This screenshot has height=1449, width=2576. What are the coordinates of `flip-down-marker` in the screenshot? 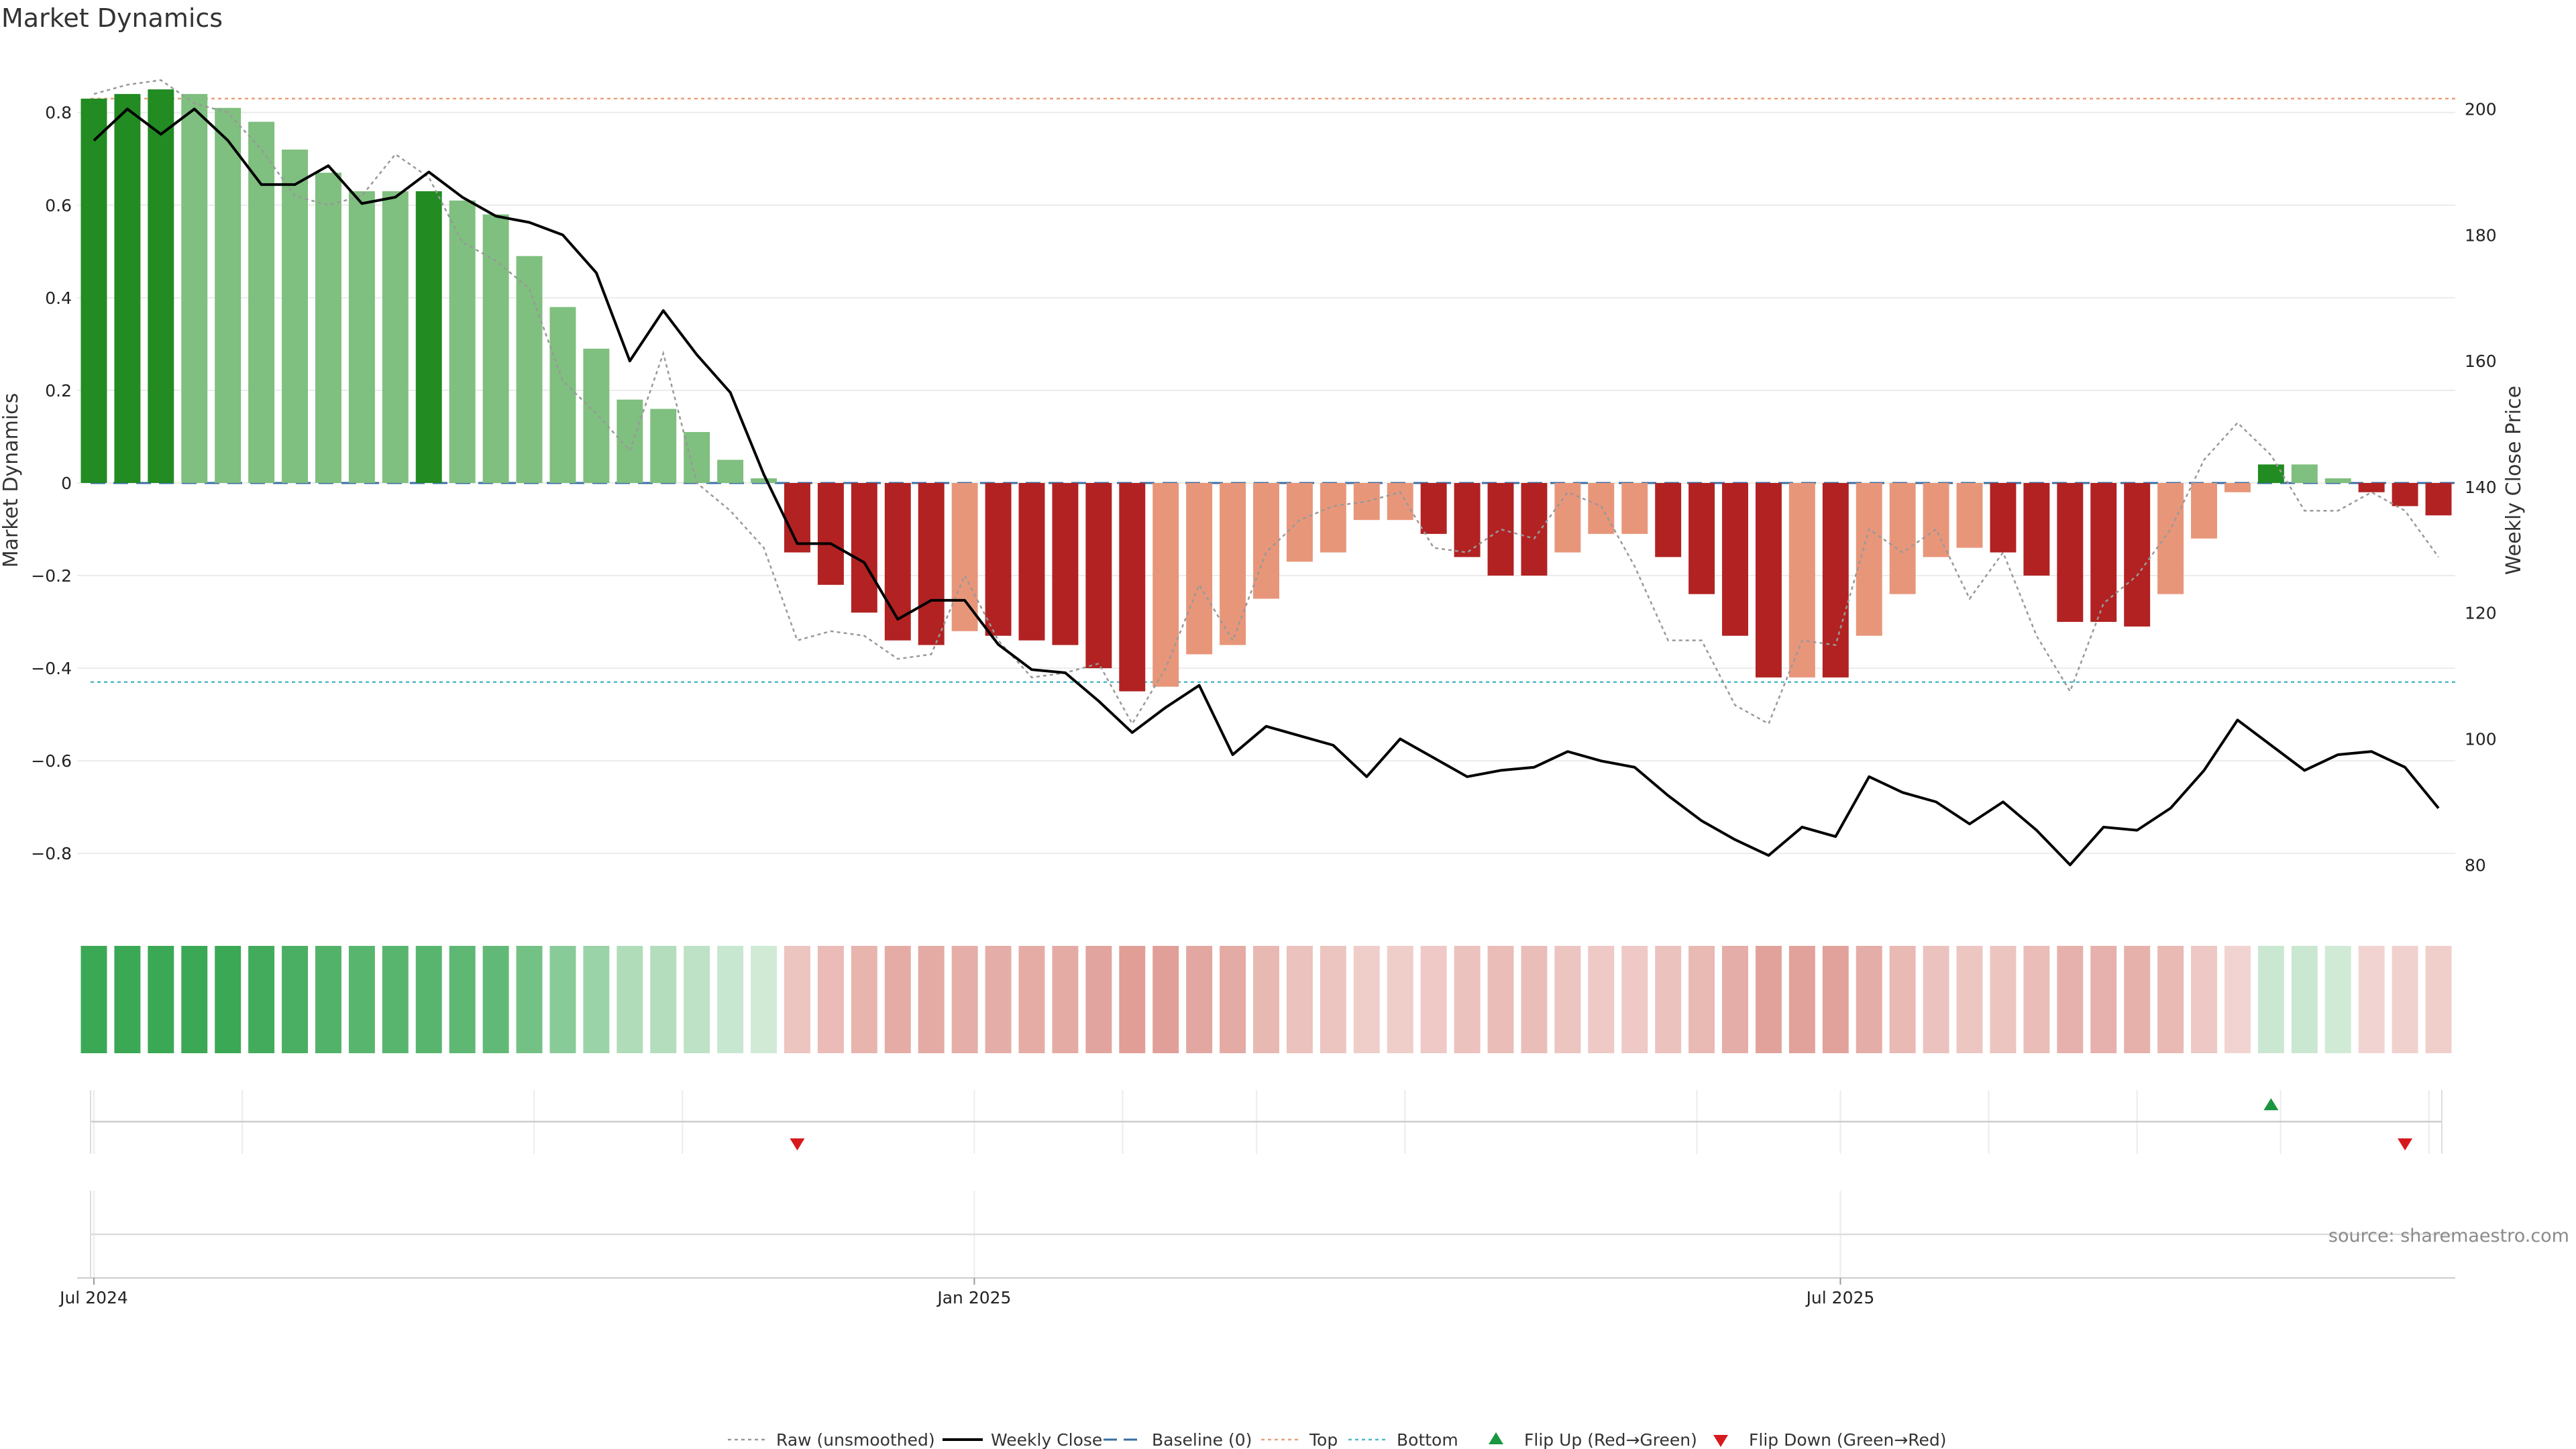 It's located at (797, 1144).